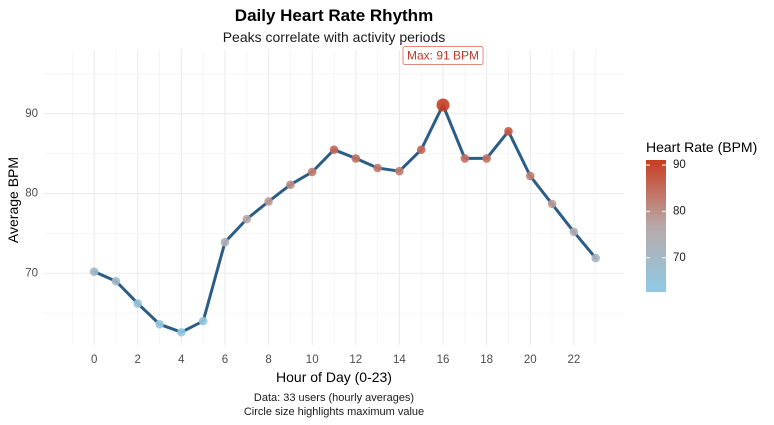  What do you see at coordinates (530, 360) in the screenshot?
I see `x-tick-label: 20` at bounding box center [530, 360].